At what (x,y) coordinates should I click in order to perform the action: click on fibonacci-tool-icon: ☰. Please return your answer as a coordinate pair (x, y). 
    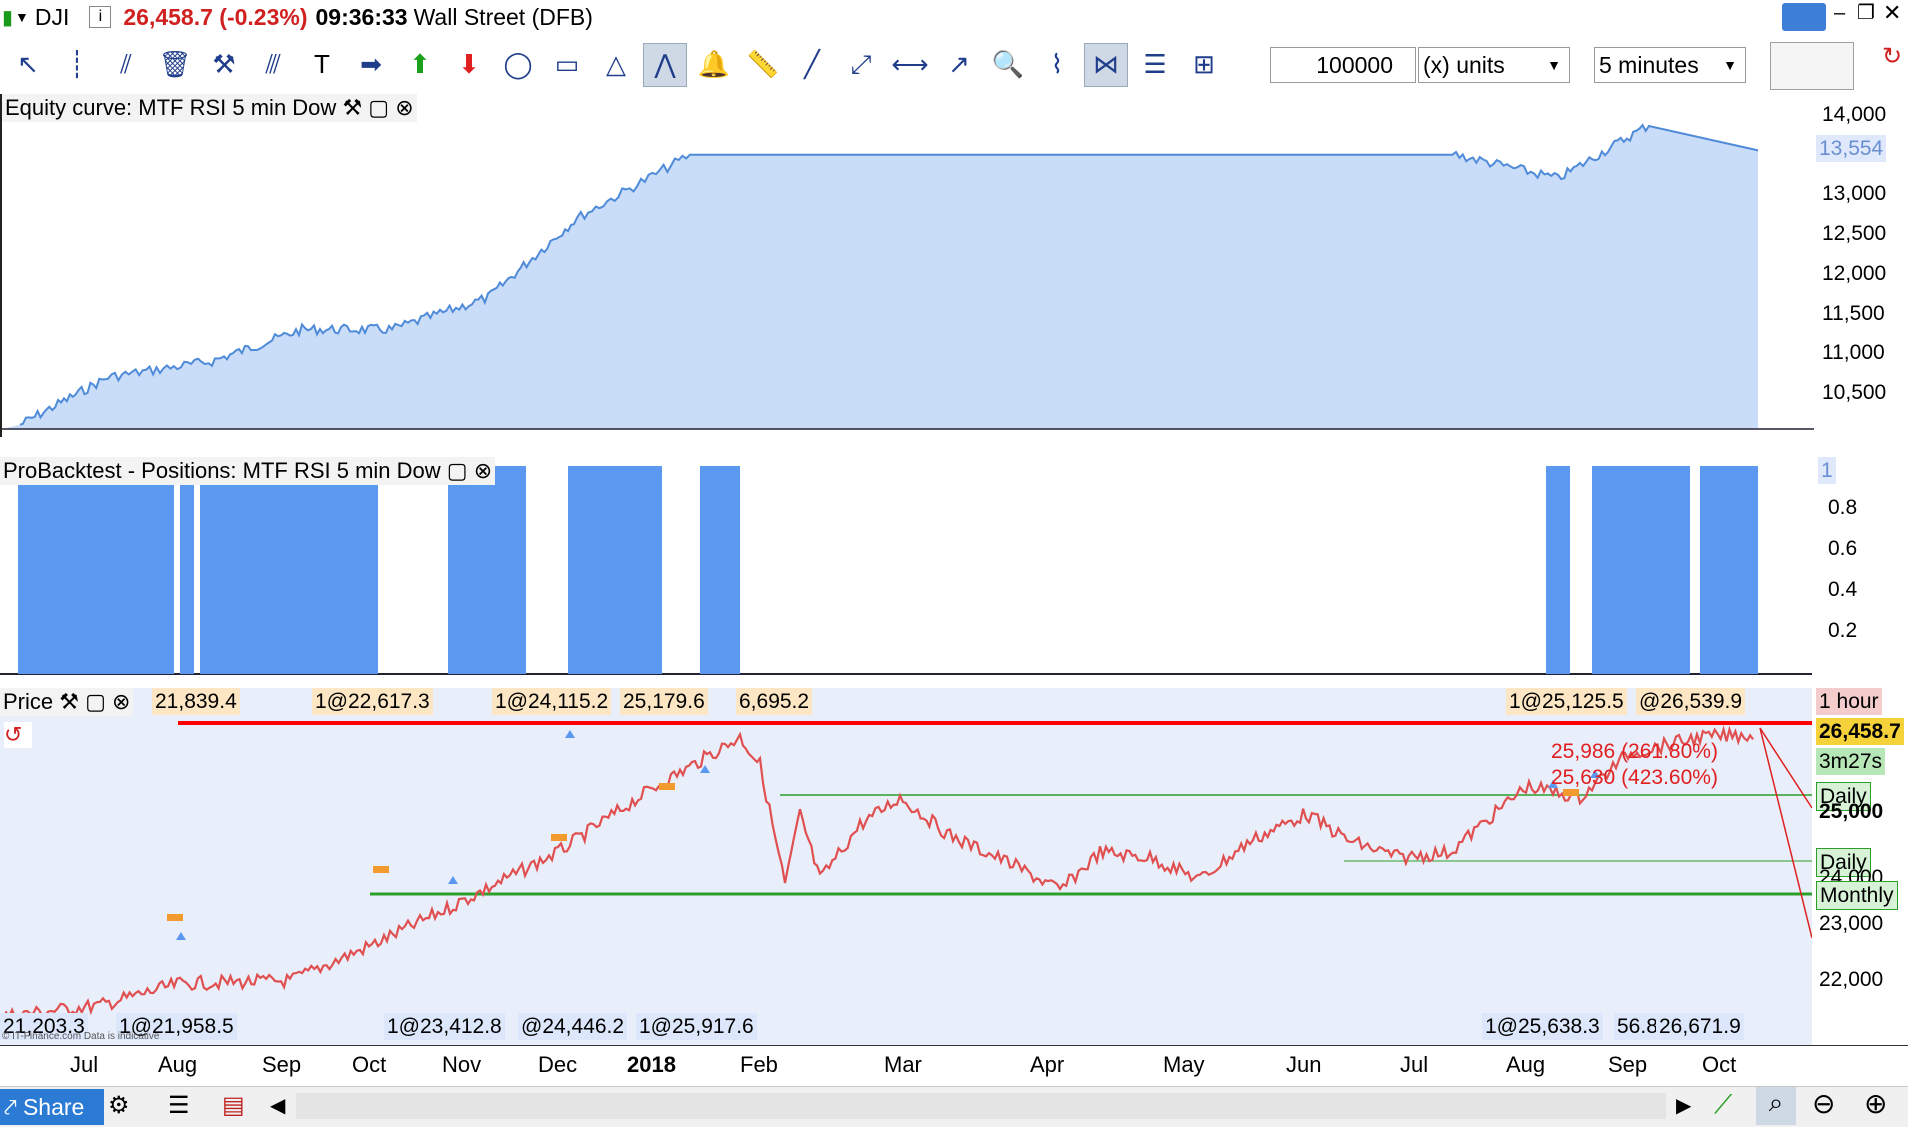
    Looking at the image, I should click on (1155, 64).